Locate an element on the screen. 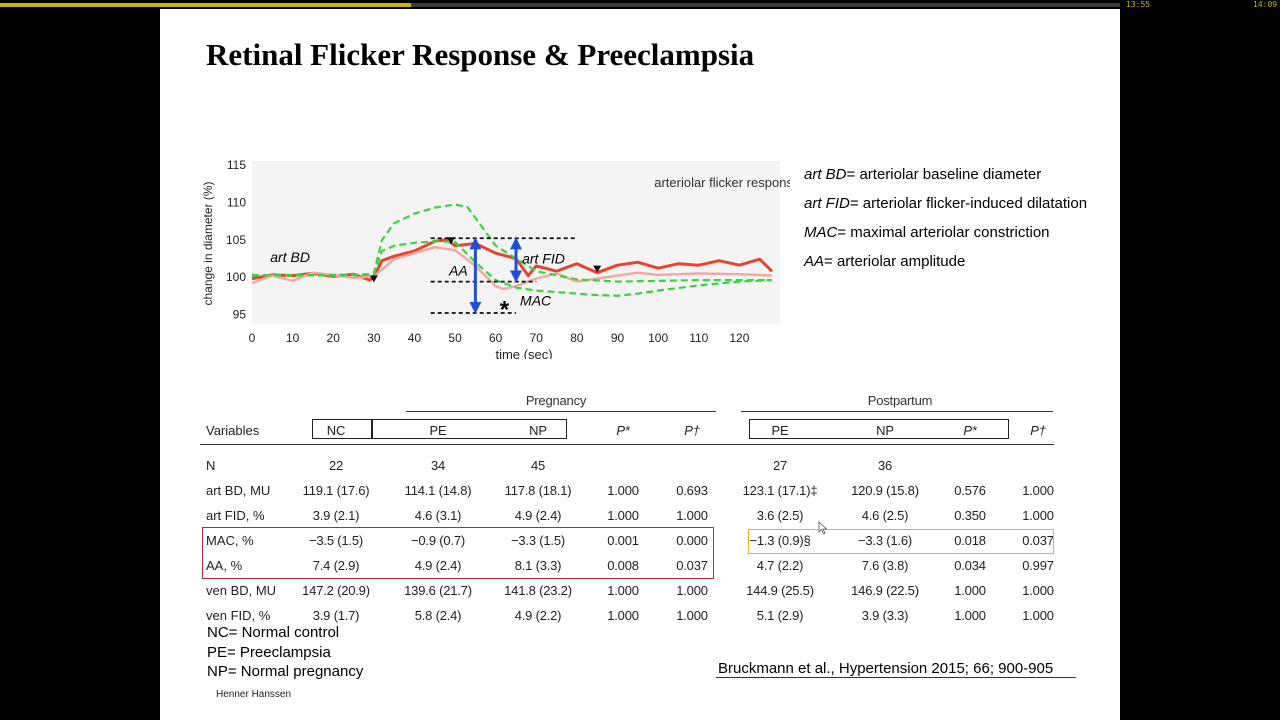  legend-item: art BD= arteriolar baseline diameter is located at coordinates (945, 180).